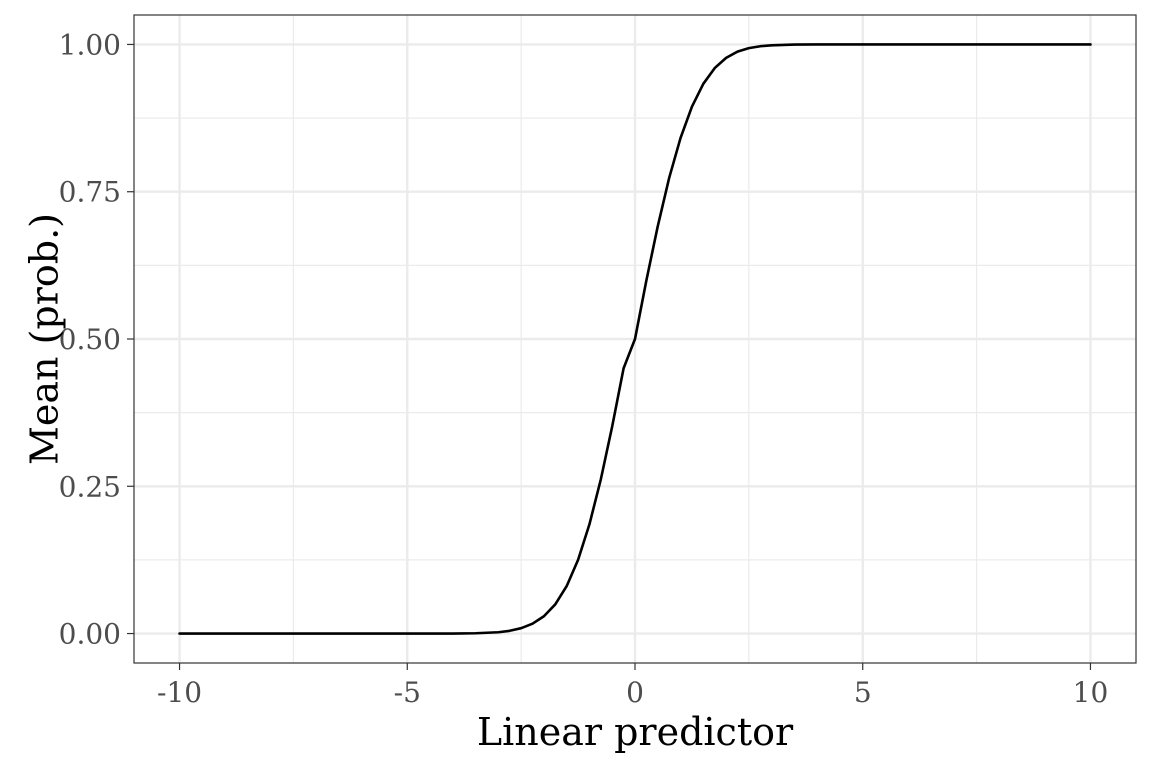 The height and width of the screenshot is (768, 1152). Describe the element at coordinates (90, 486) in the screenshot. I see `y-tick-label: 0.25` at that location.